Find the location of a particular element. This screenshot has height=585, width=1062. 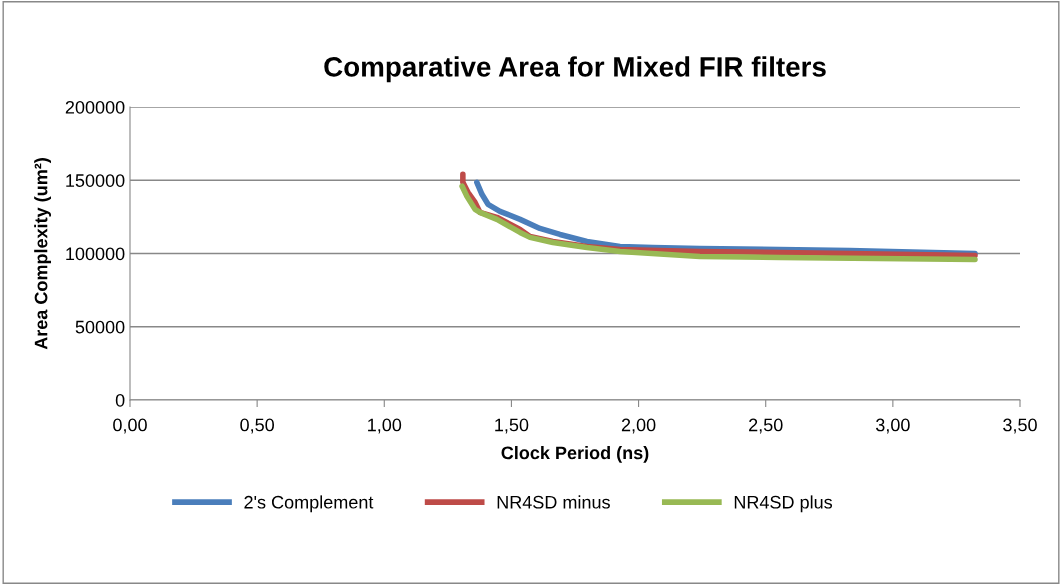

y-tick-label: 200000 is located at coordinates (95, 107).